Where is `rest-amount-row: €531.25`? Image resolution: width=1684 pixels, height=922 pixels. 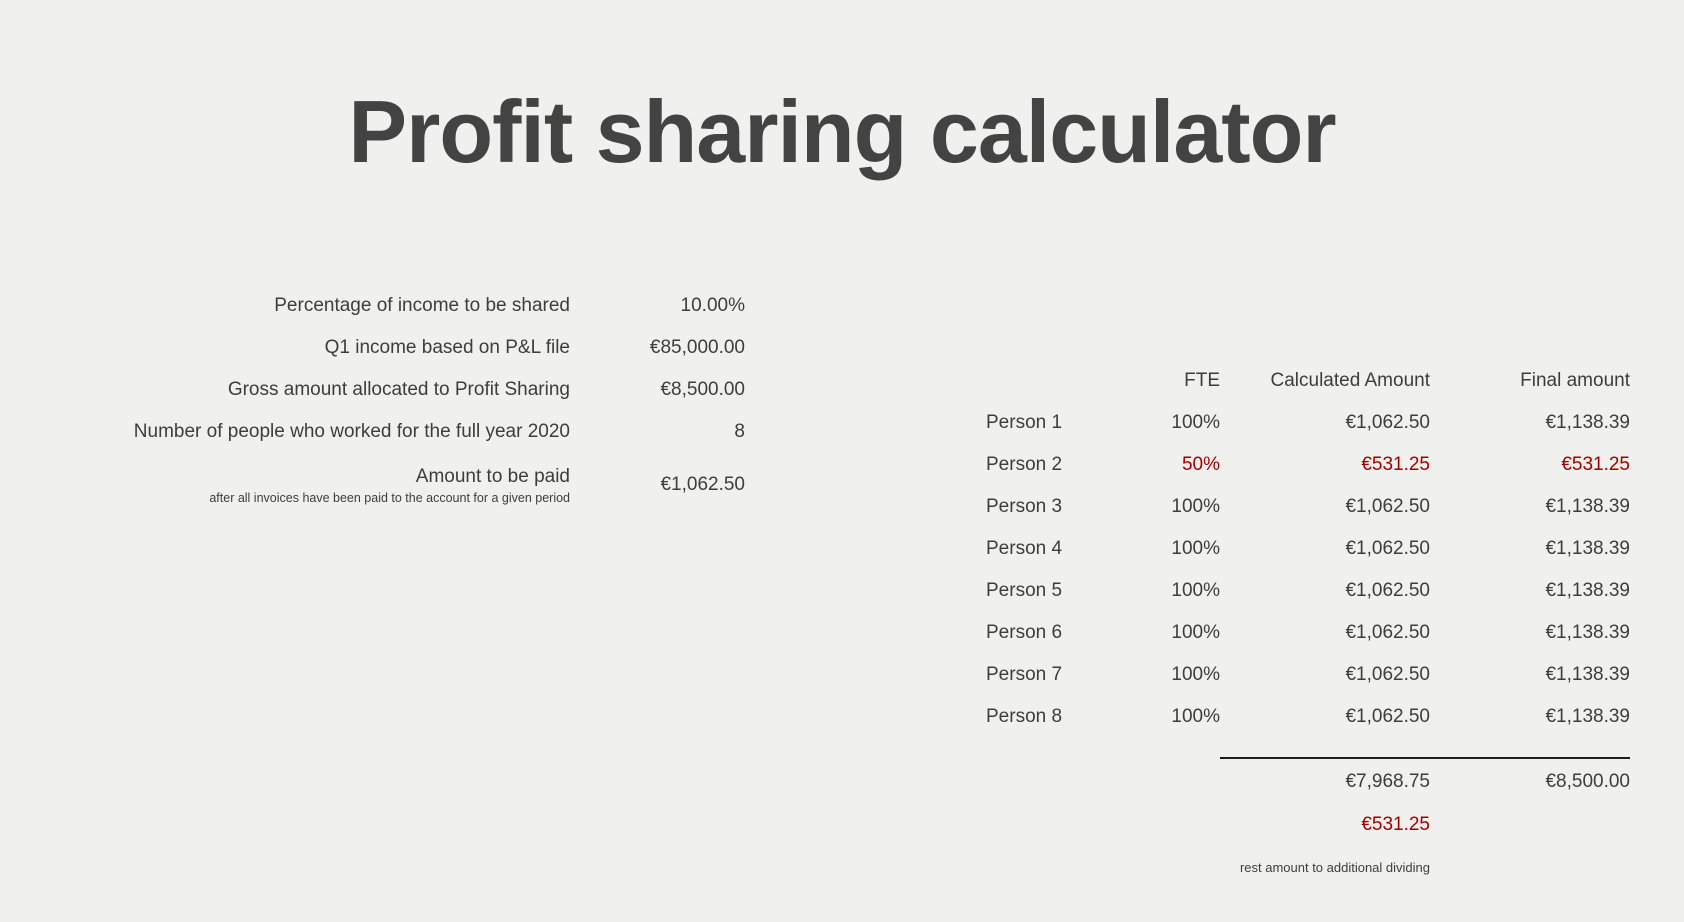 rest-amount-row: €531.25 is located at coordinates (1308, 825).